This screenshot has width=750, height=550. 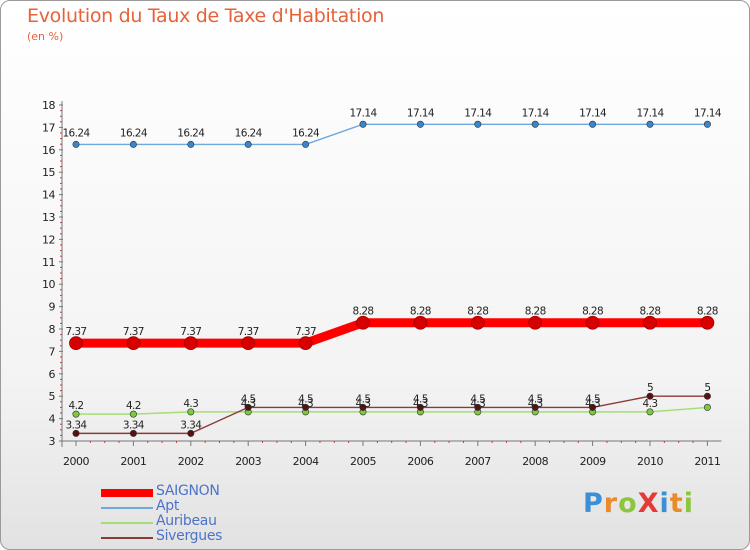 I want to click on y-tick-label: 12, so click(x=48, y=239).